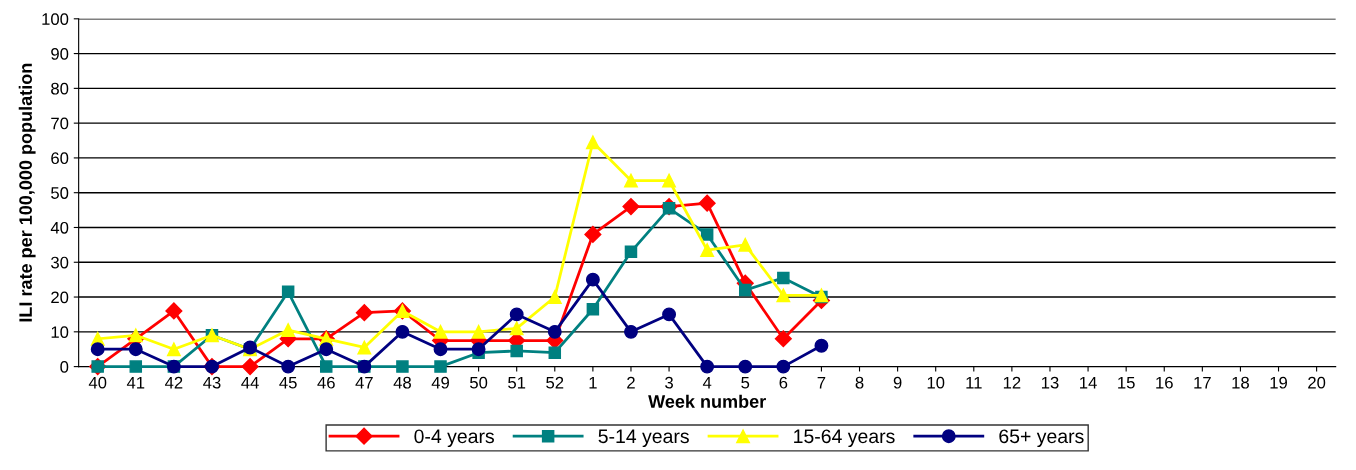 The height and width of the screenshot is (470, 1356). What do you see at coordinates (55, 19) in the screenshot?
I see `y-tick-label: 100` at bounding box center [55, 19].